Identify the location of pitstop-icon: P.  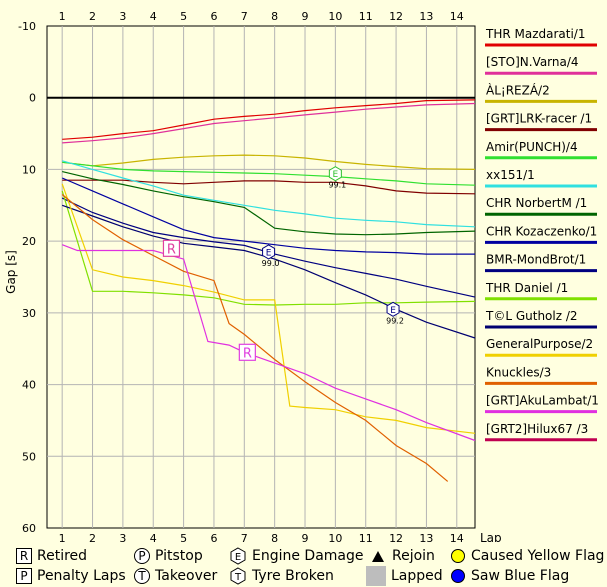
(142, 556).